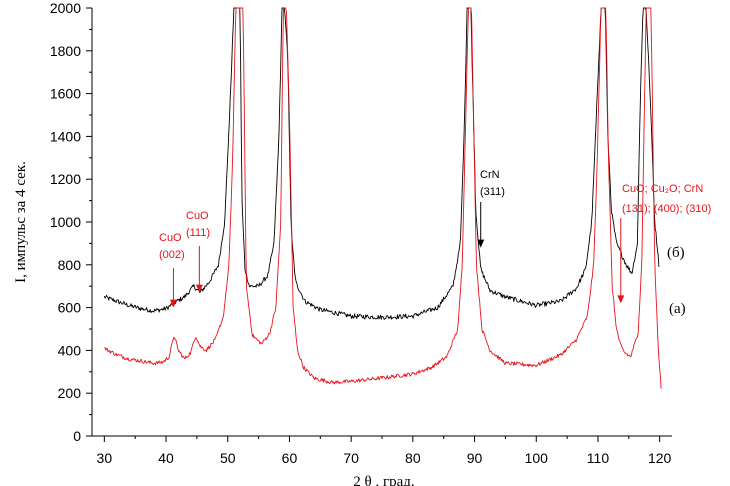 The image size is (730, 486). What do you see at coordinates (198, 224) in the screenshot?
I see `annotation-cuo-111: CuO (111)` at bounding box center [198, 224].